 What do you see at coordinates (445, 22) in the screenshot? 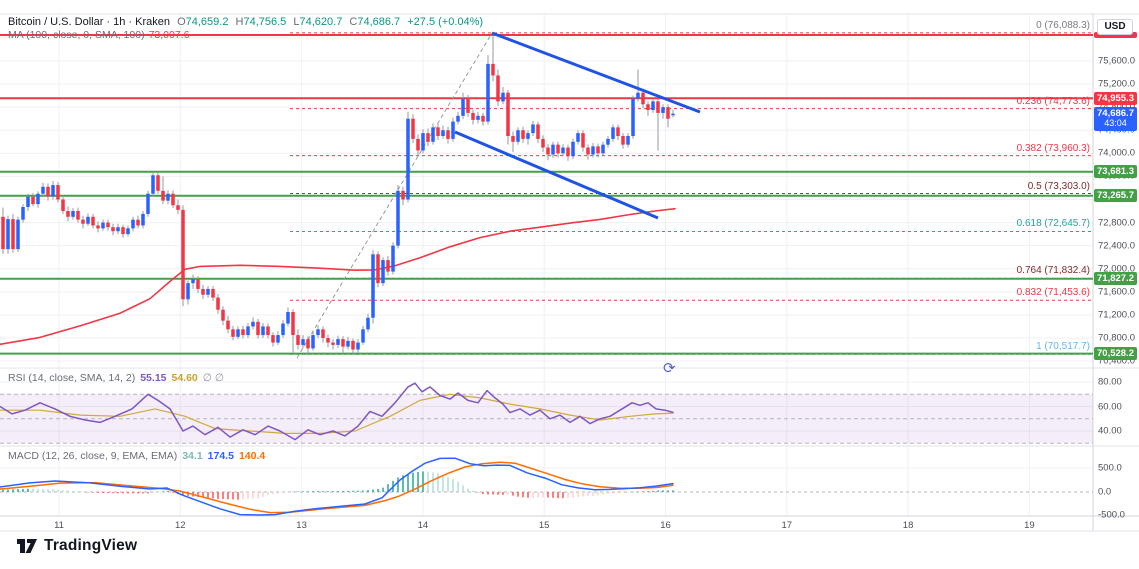
I see `change-value: +27.5 (+0.04%)` at bounding box center [445, 22].